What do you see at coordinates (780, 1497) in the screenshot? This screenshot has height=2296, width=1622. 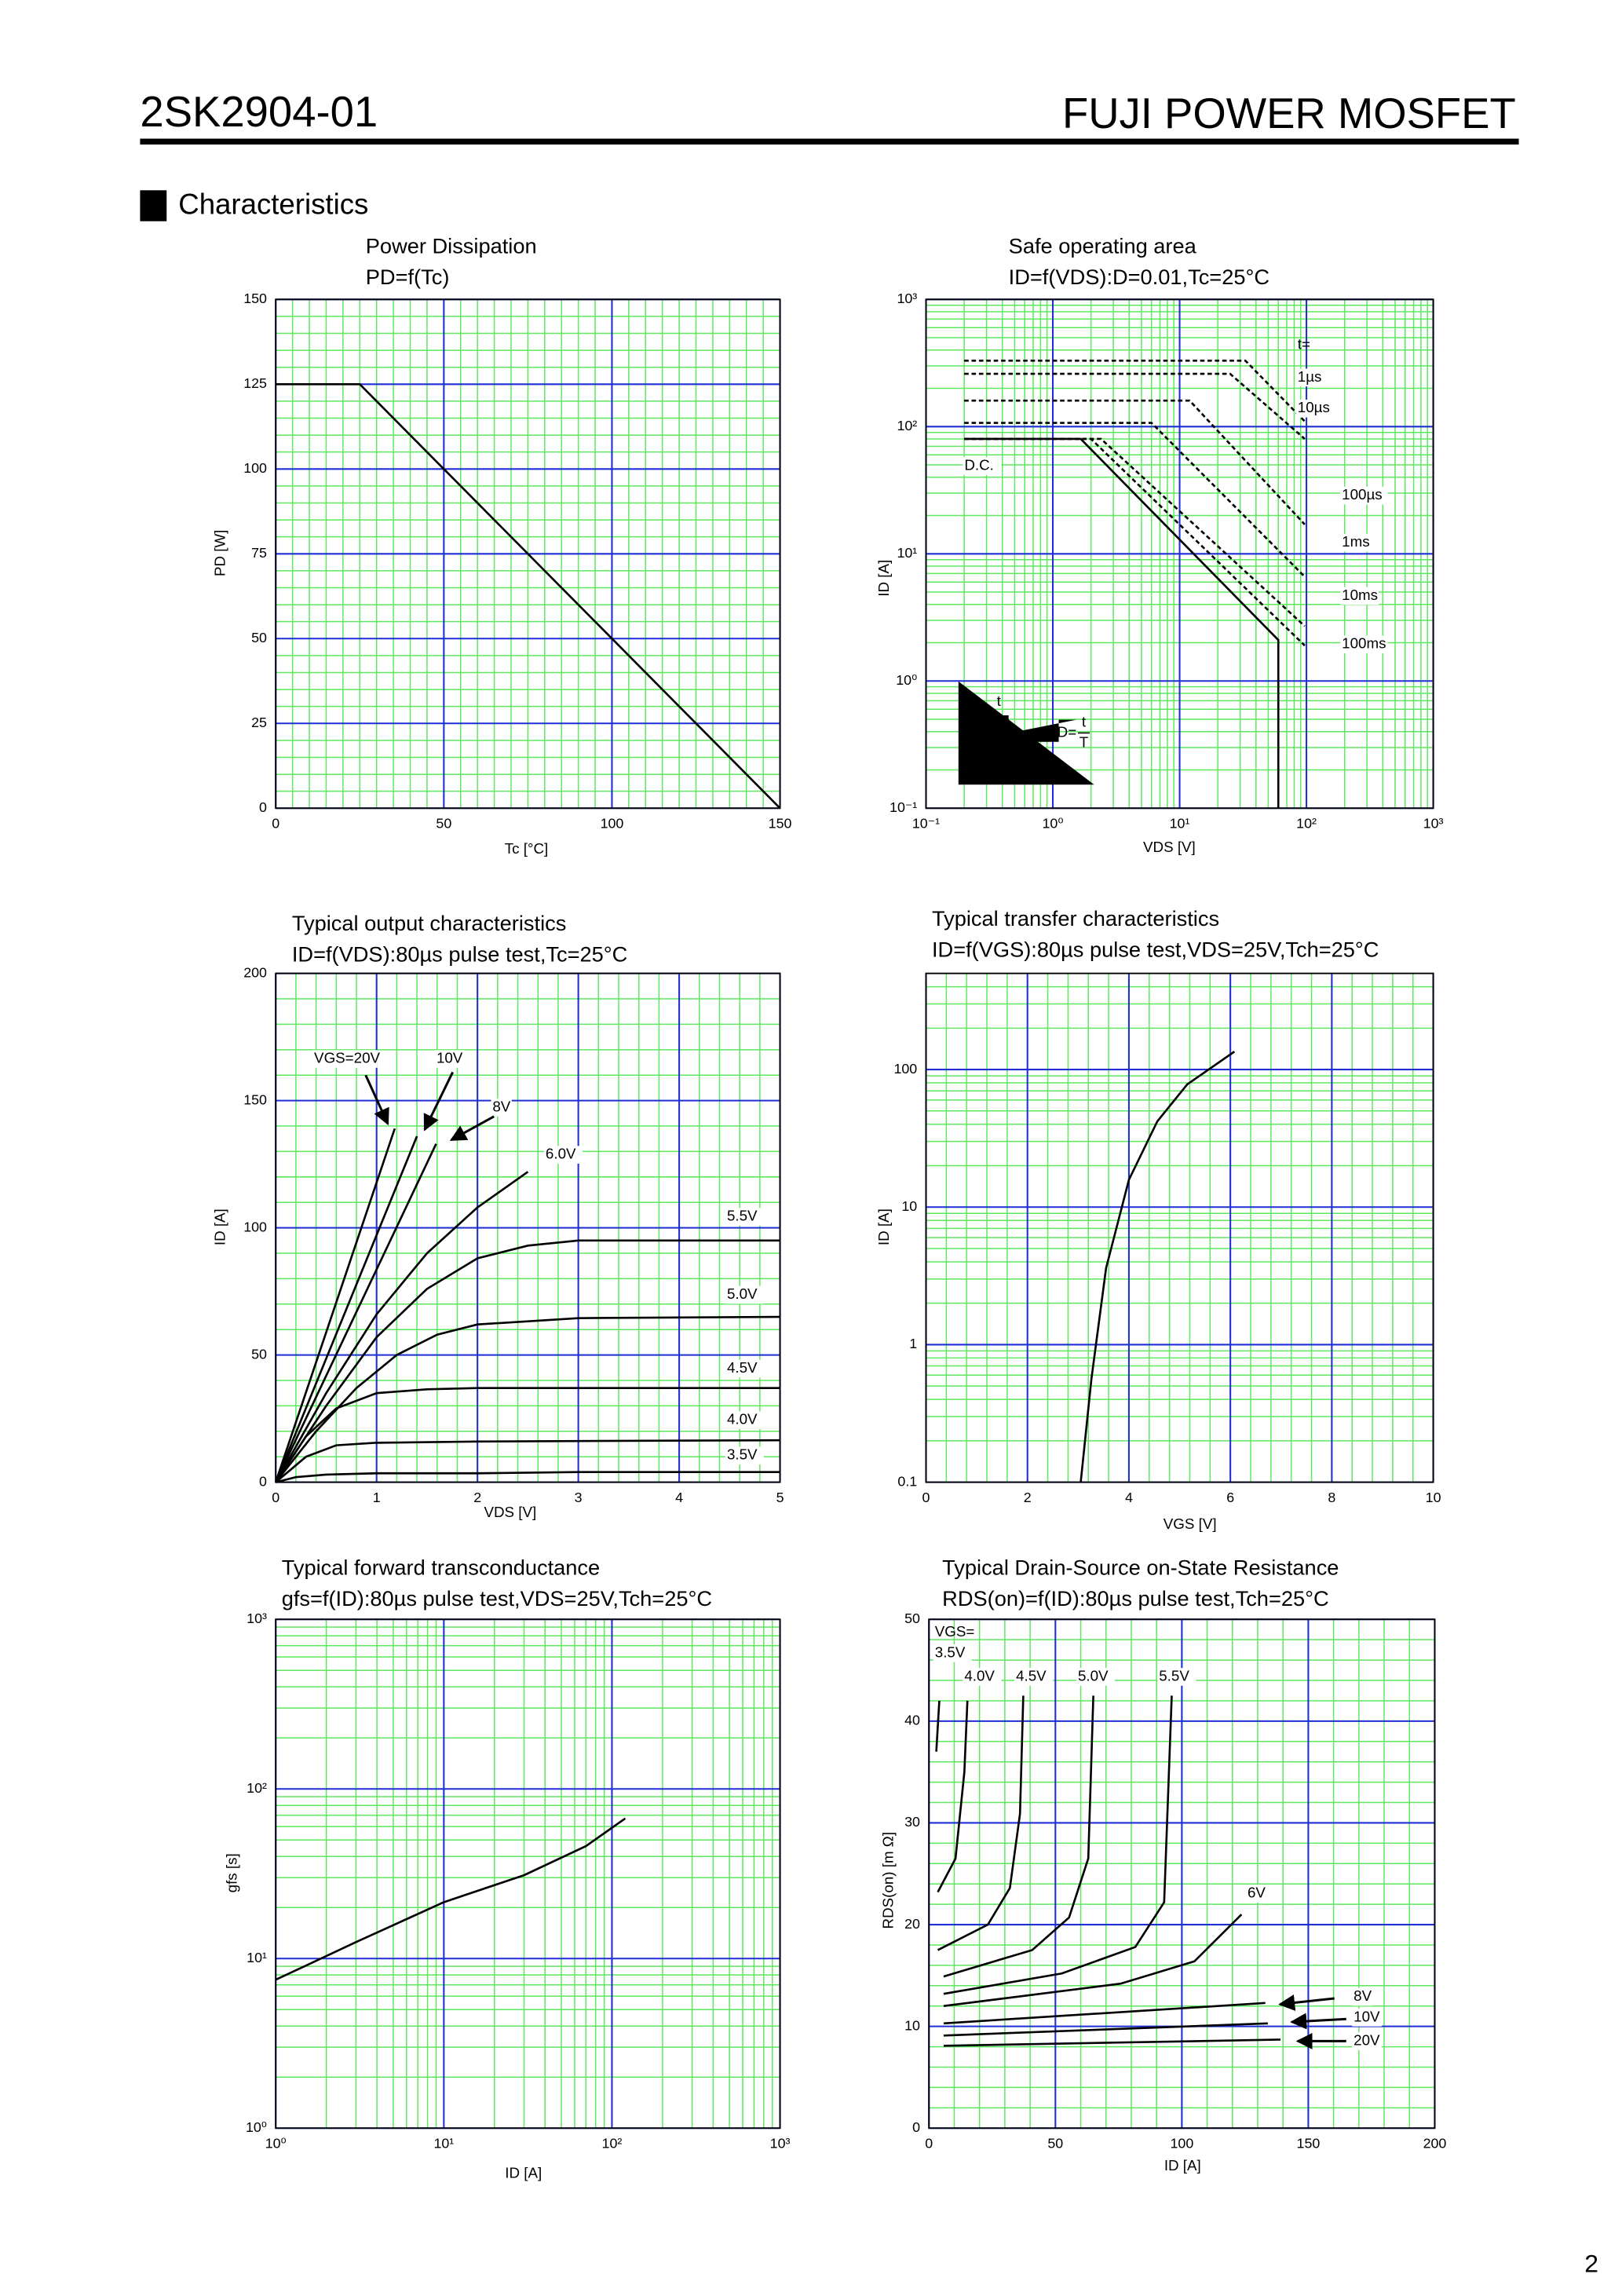 I see `x-tick-label: 5` at bounding box center [780, 1497].